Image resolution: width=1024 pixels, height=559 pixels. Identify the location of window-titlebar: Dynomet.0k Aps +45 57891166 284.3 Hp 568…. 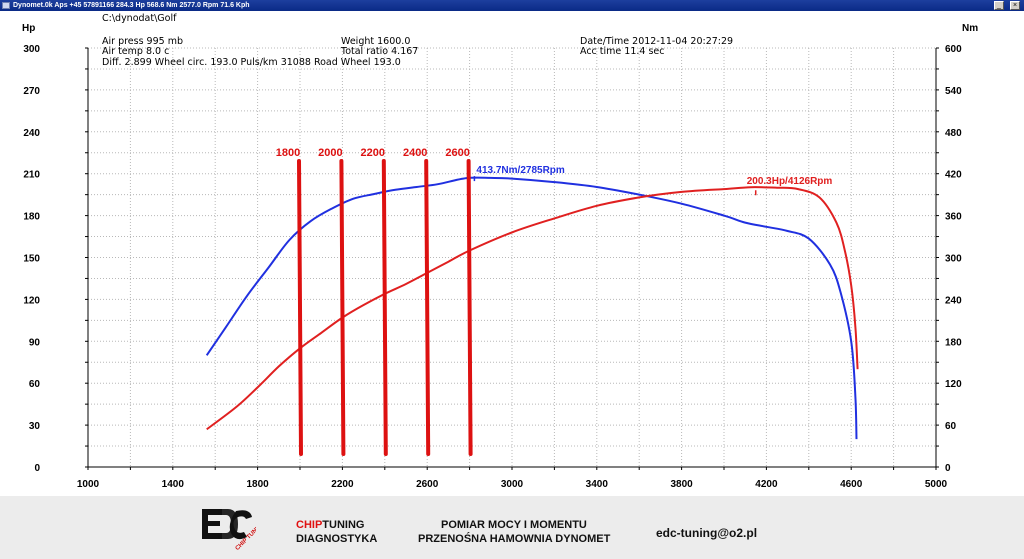
(512, 5).